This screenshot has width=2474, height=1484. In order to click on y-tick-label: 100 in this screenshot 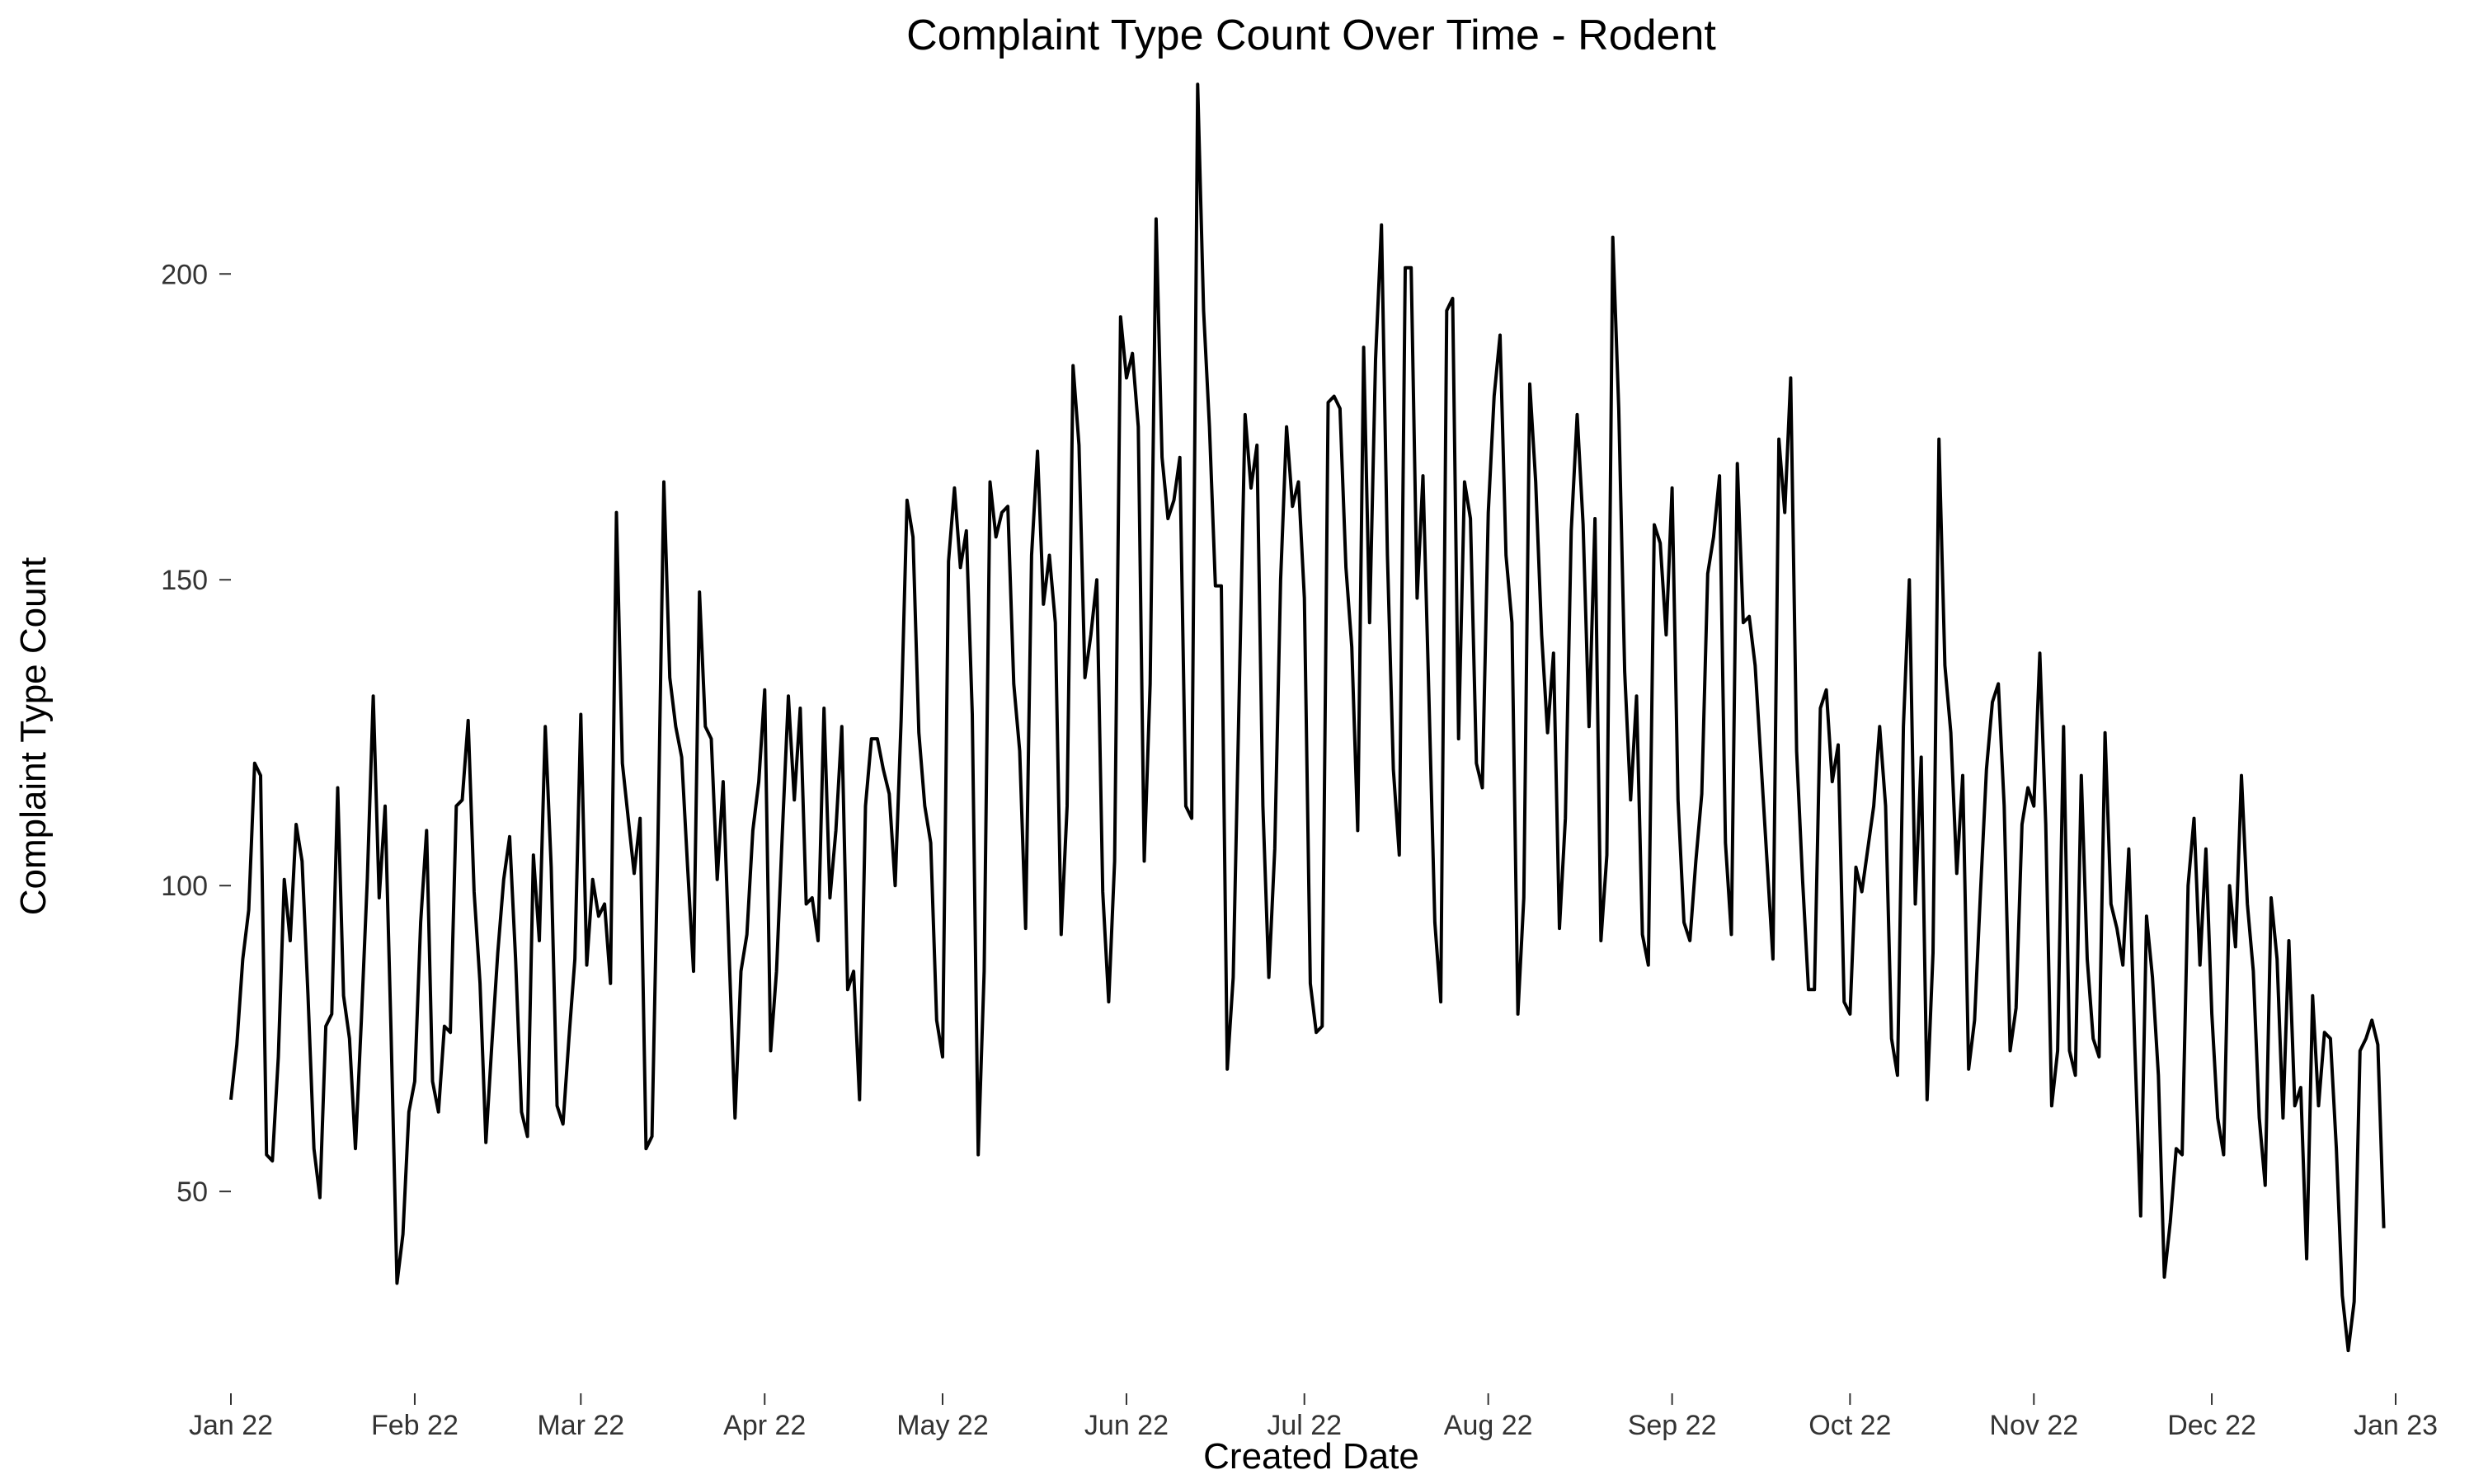, I will do `click(184, 886)`.